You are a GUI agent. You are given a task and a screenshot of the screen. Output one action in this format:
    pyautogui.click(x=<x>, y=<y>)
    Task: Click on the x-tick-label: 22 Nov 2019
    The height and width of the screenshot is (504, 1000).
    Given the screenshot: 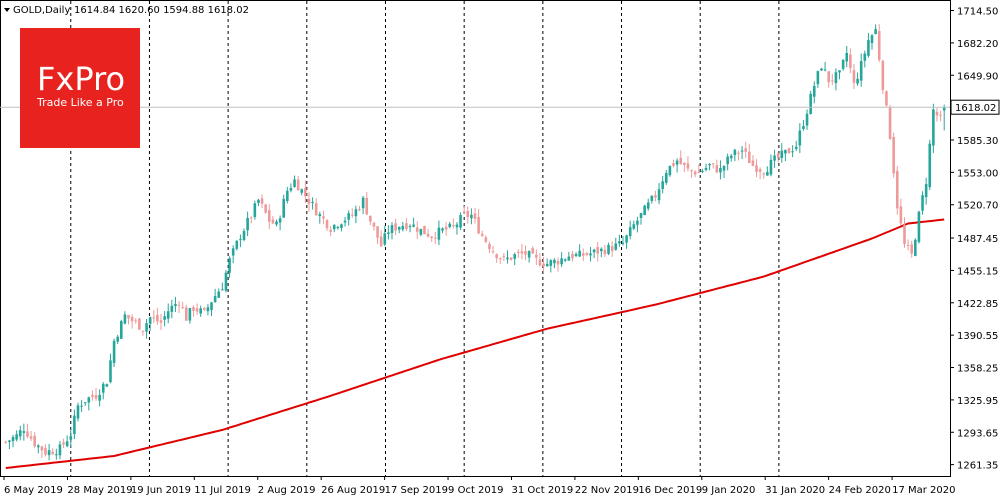 What is the action you would take?
    pyautogui.click(x=607, y=490)
    